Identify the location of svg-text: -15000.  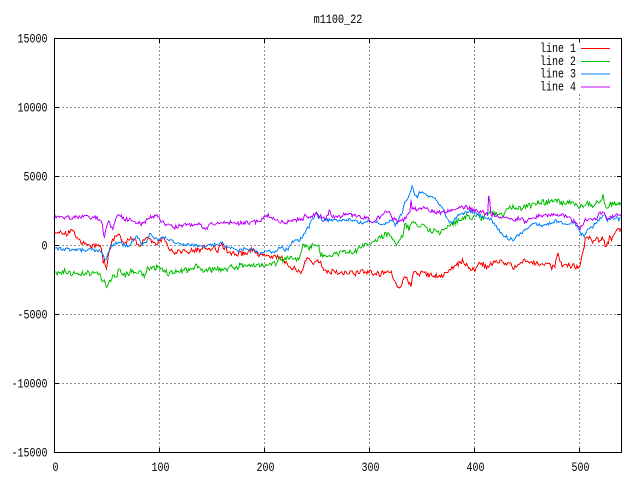
(30, 454).